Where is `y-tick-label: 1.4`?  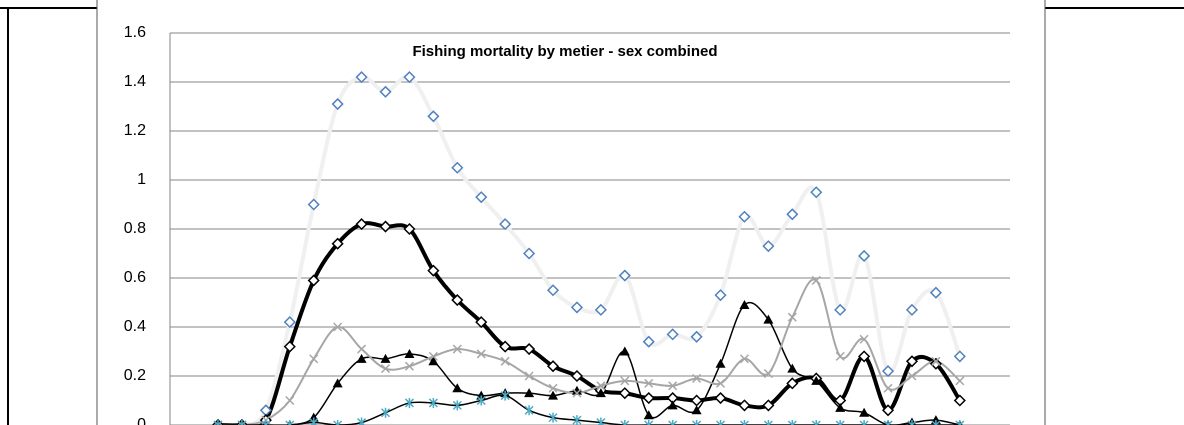 y-tick-label: 1.4 is located at coordinates (135, 81).